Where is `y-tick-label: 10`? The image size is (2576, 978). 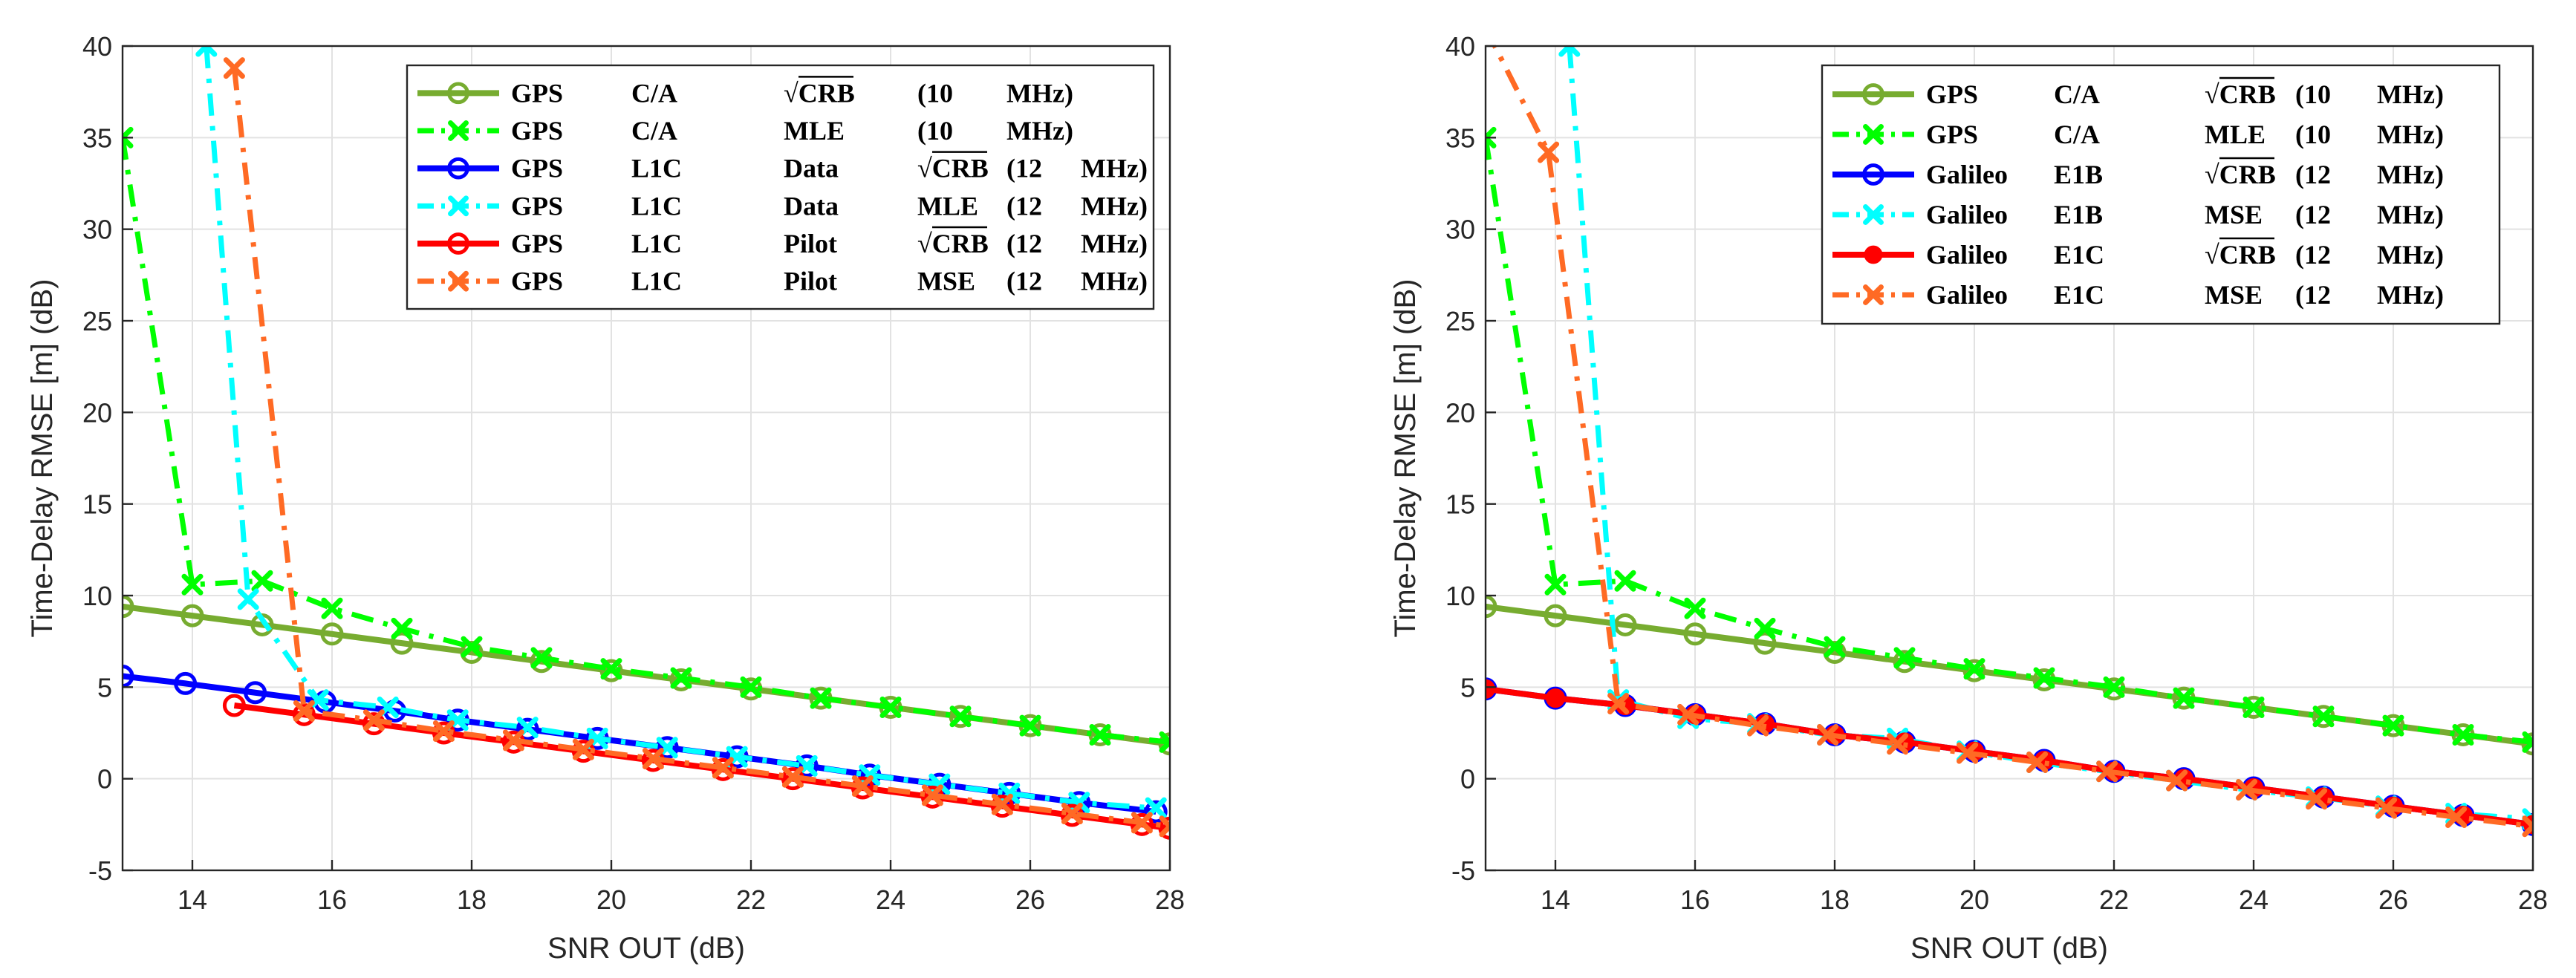 y-tick-label: 10 is located at coordinates (1460, 596).